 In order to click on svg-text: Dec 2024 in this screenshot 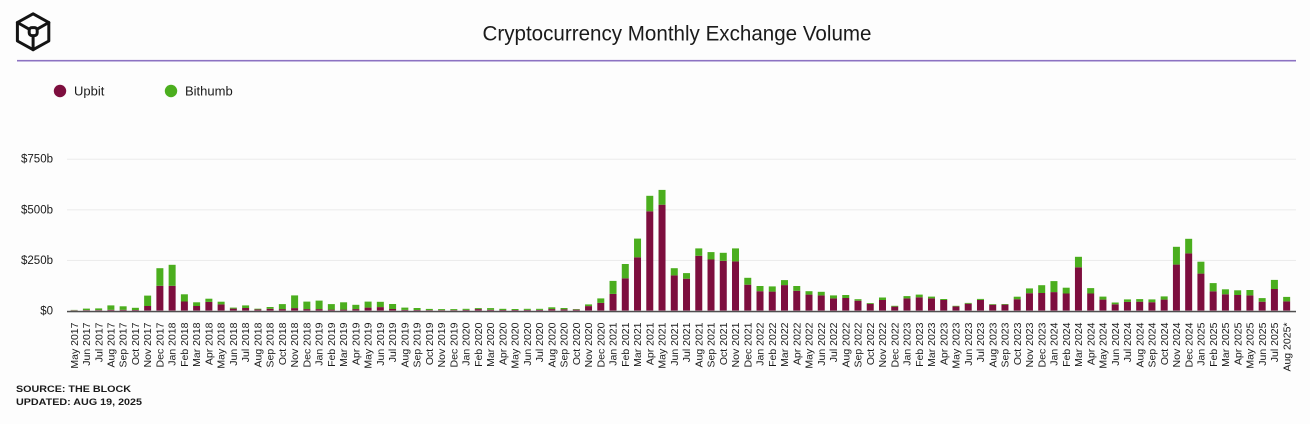, I will do `click(1189, 344)`.